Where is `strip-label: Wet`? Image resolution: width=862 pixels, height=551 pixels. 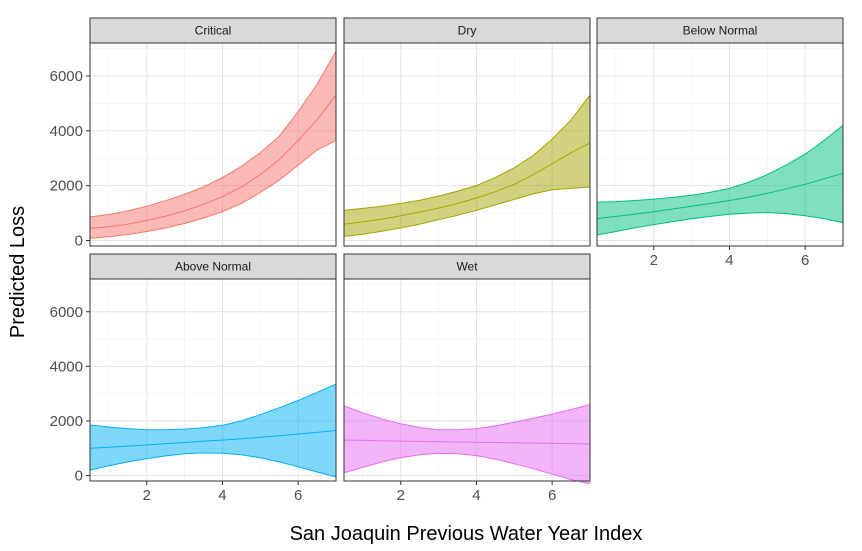 strip-label: Wet is located at coordinates (467, 267).